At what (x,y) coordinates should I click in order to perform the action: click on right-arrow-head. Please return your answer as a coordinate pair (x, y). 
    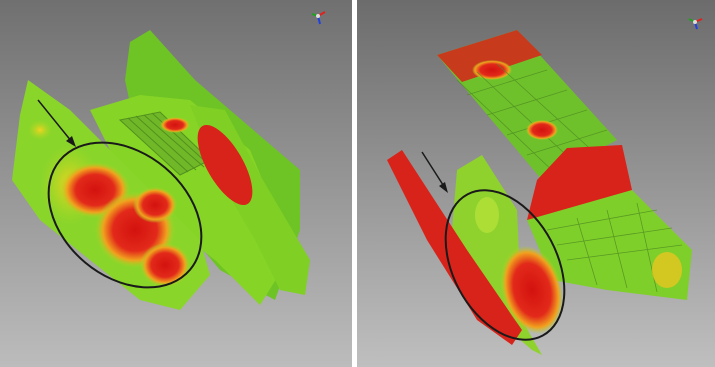
    Looking at the image, I should click on (443, 187).